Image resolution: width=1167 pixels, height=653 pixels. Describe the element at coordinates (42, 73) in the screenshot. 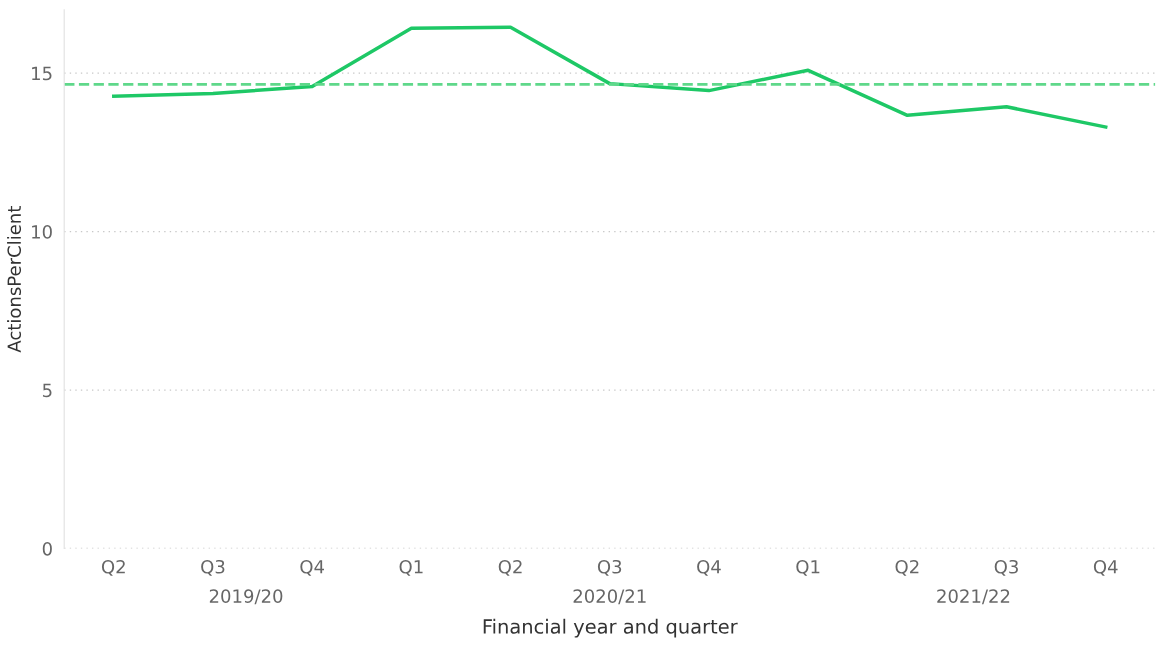

I see `y-tick-label: 15` at that location.